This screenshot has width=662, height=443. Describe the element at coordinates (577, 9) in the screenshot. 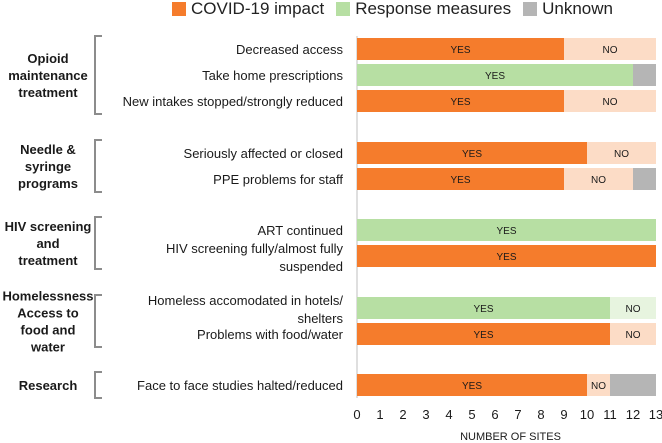

I see `legend-label-unknown: Unknown` at that location.